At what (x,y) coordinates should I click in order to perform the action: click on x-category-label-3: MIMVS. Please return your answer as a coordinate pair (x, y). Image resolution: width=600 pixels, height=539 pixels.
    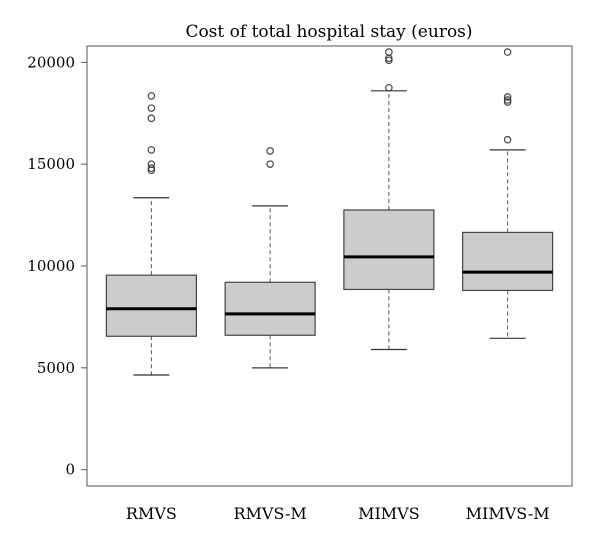
    Looking at the image, I should click on (389, 513).